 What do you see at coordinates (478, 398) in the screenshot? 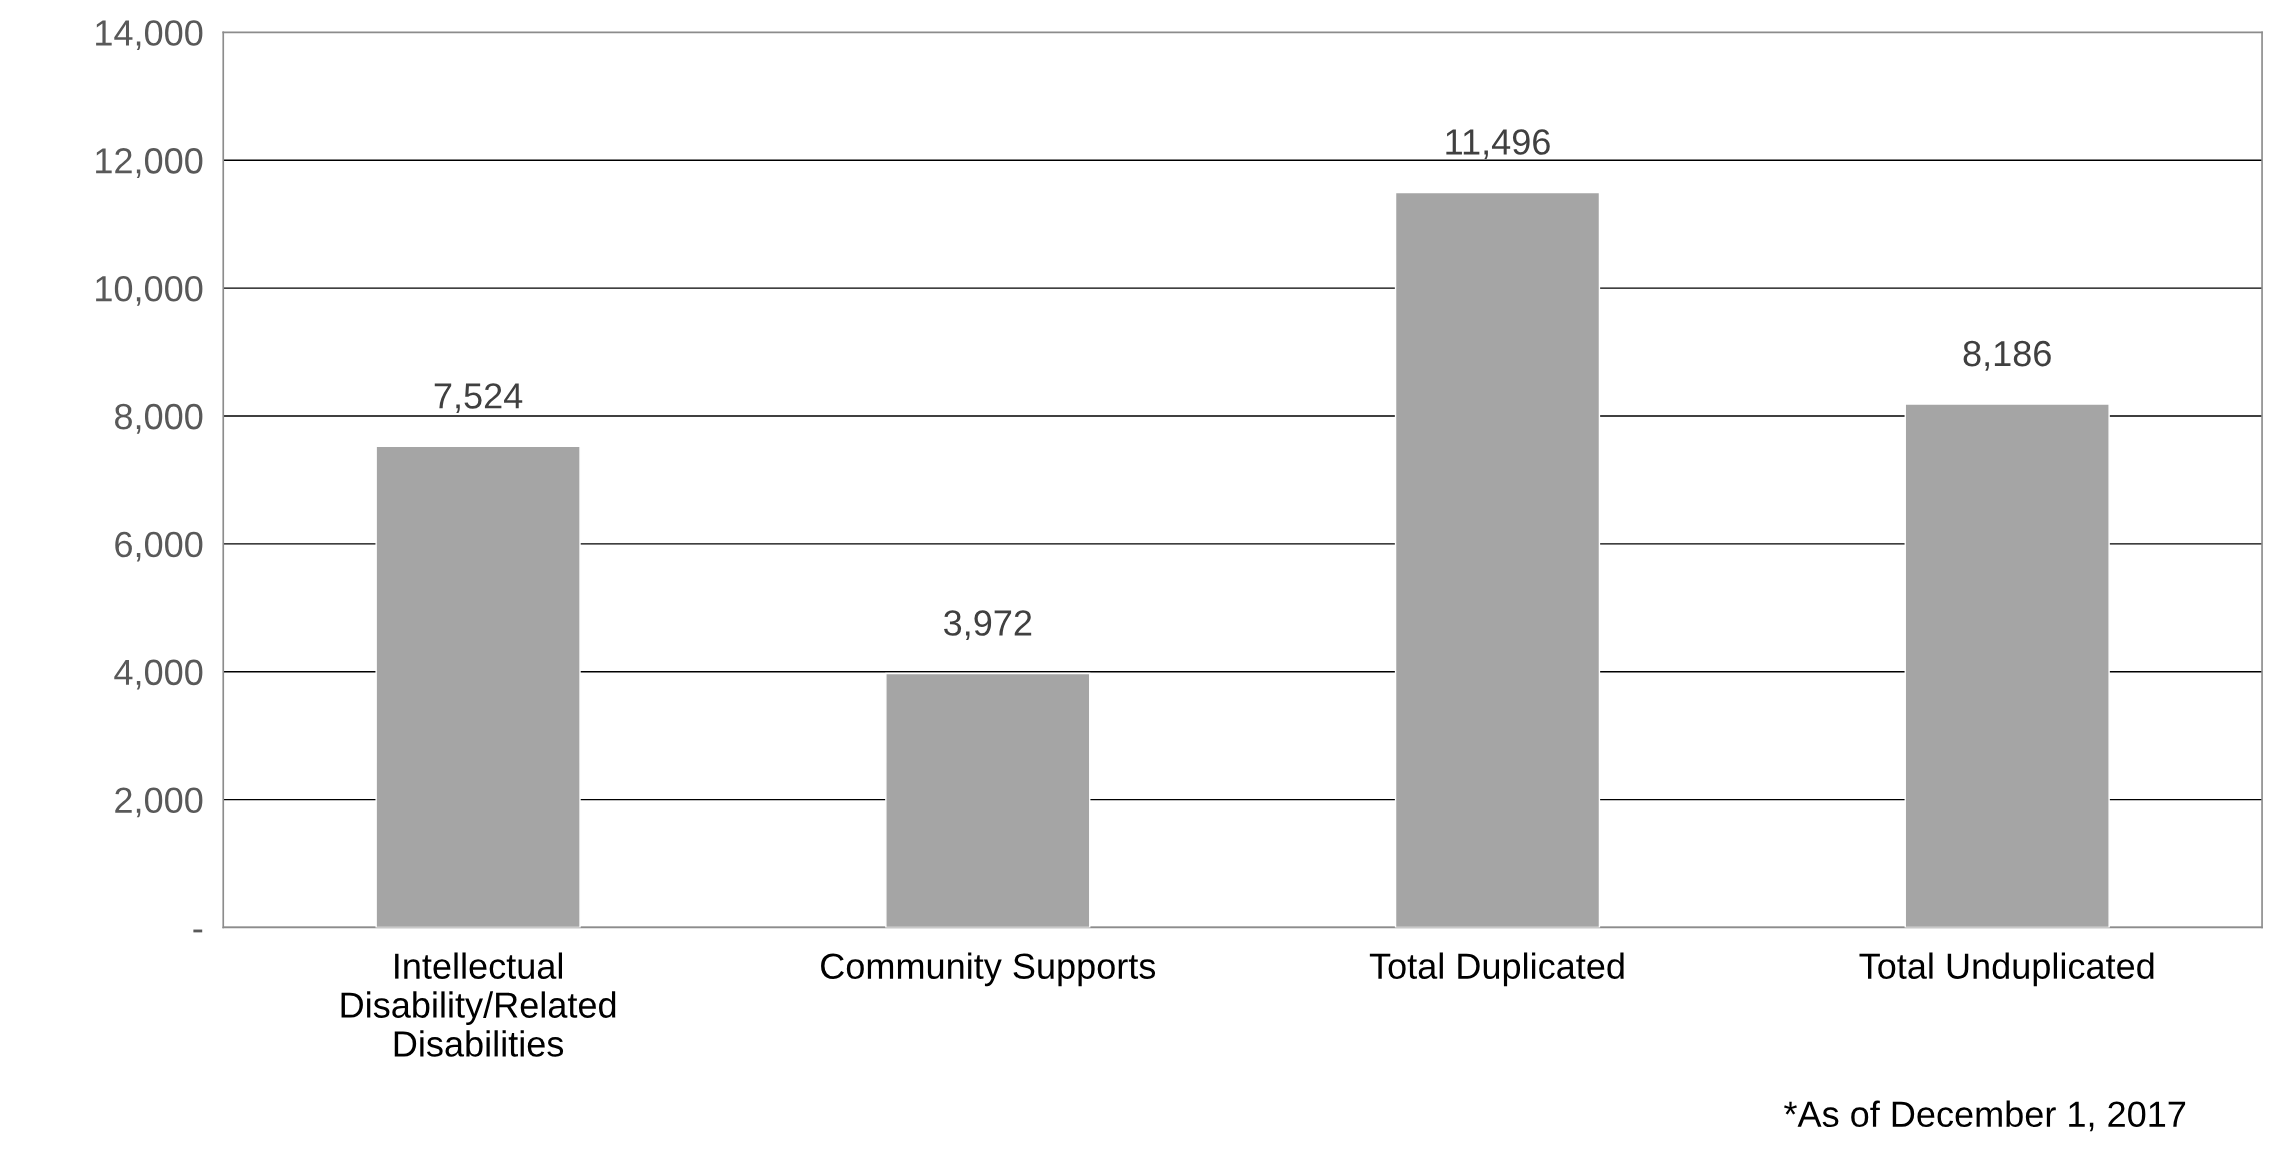
I see `data-label: 7,524` at bounding box center [478, 398].